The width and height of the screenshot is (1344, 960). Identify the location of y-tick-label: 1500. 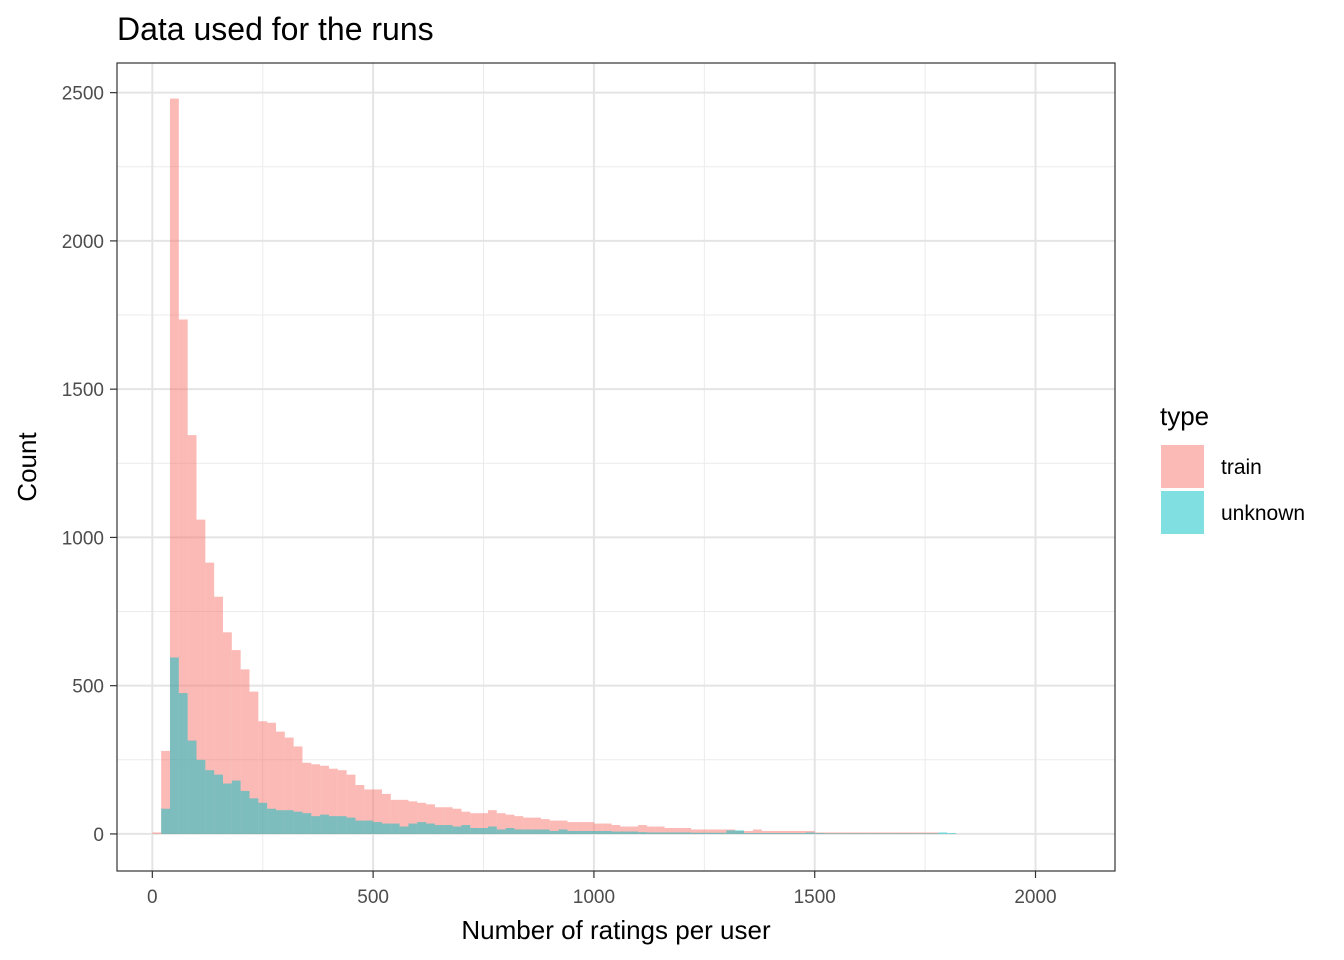
(83, 390).